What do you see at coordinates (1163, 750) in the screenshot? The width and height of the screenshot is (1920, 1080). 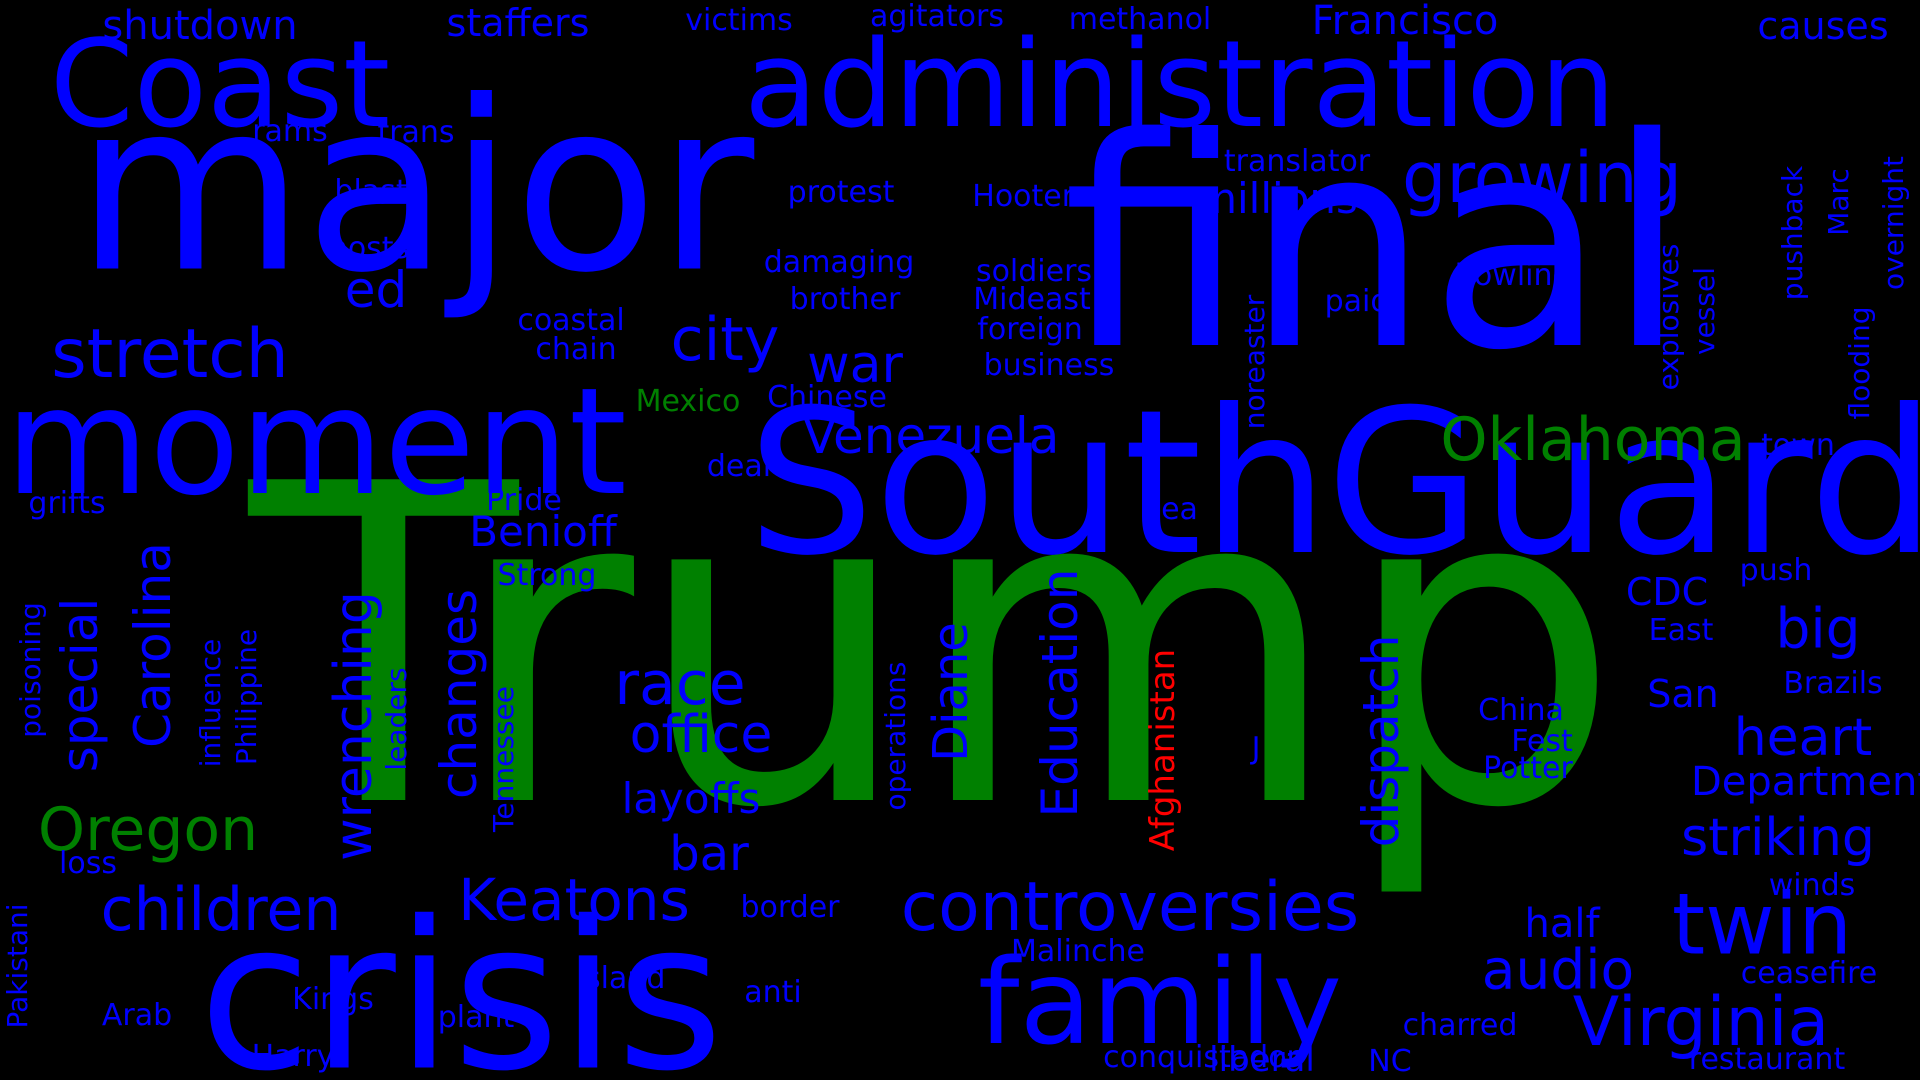 I see `word-afghanistan: Afghanistan` at bounding box center [1163, 750].